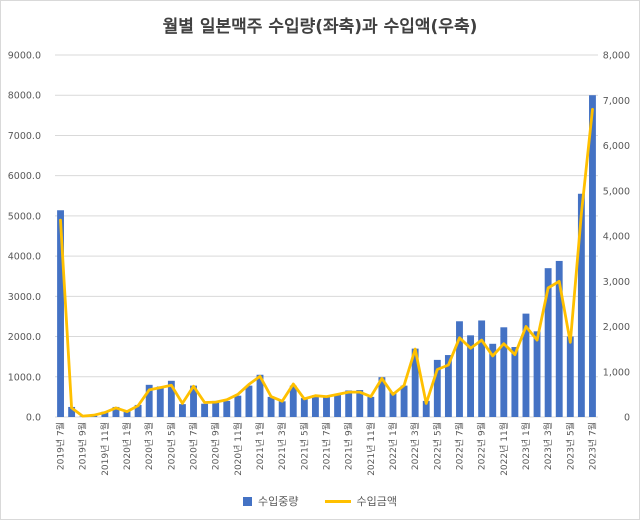 The image size is (640, 520). What do you see at coordinates (304, 446) in the screenshot?
I see `x-tick-label: 2021년 5월` at bounding box center [304, 446].